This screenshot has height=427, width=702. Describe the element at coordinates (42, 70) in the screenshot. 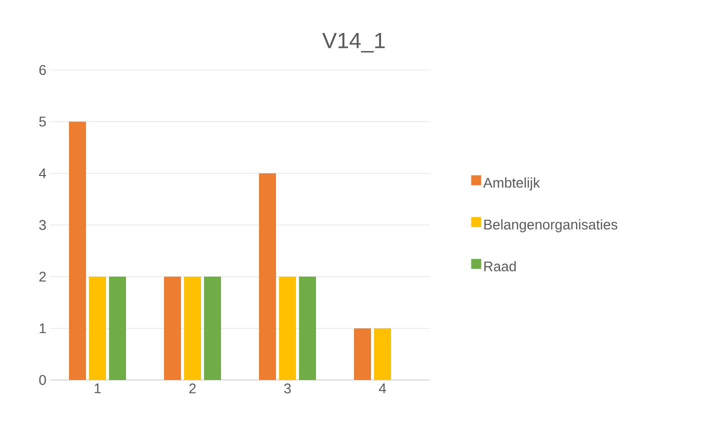

I see `y-tick-label: 6` at that location.